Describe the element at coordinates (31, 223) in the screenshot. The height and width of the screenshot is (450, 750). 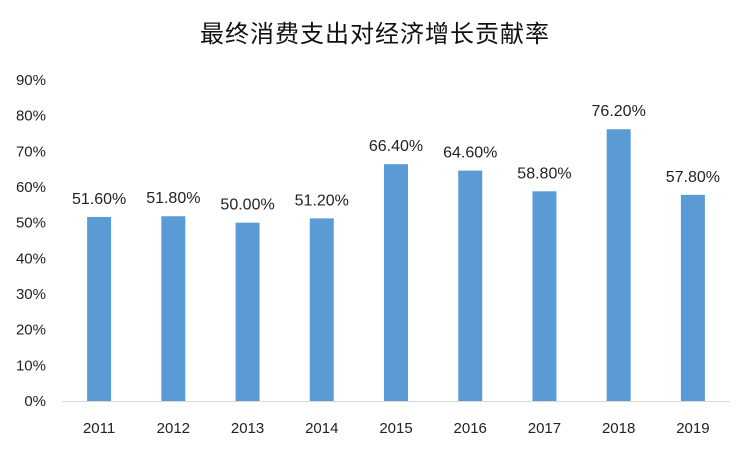
I see `y-tick-label: 50%` at that location.